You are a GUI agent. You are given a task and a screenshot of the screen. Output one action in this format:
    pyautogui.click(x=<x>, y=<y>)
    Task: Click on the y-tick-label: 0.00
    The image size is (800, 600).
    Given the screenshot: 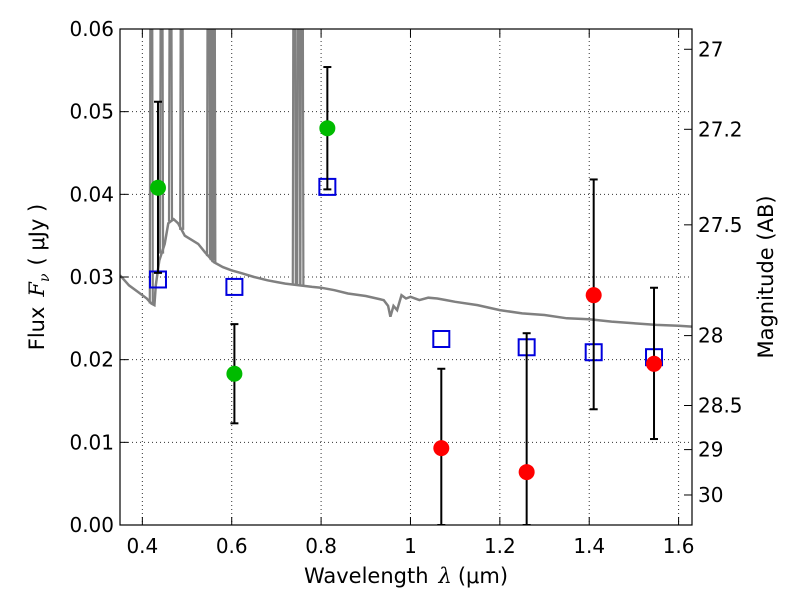 What is the action you would take?
    pyautogui.click(x=91, y=525)
    